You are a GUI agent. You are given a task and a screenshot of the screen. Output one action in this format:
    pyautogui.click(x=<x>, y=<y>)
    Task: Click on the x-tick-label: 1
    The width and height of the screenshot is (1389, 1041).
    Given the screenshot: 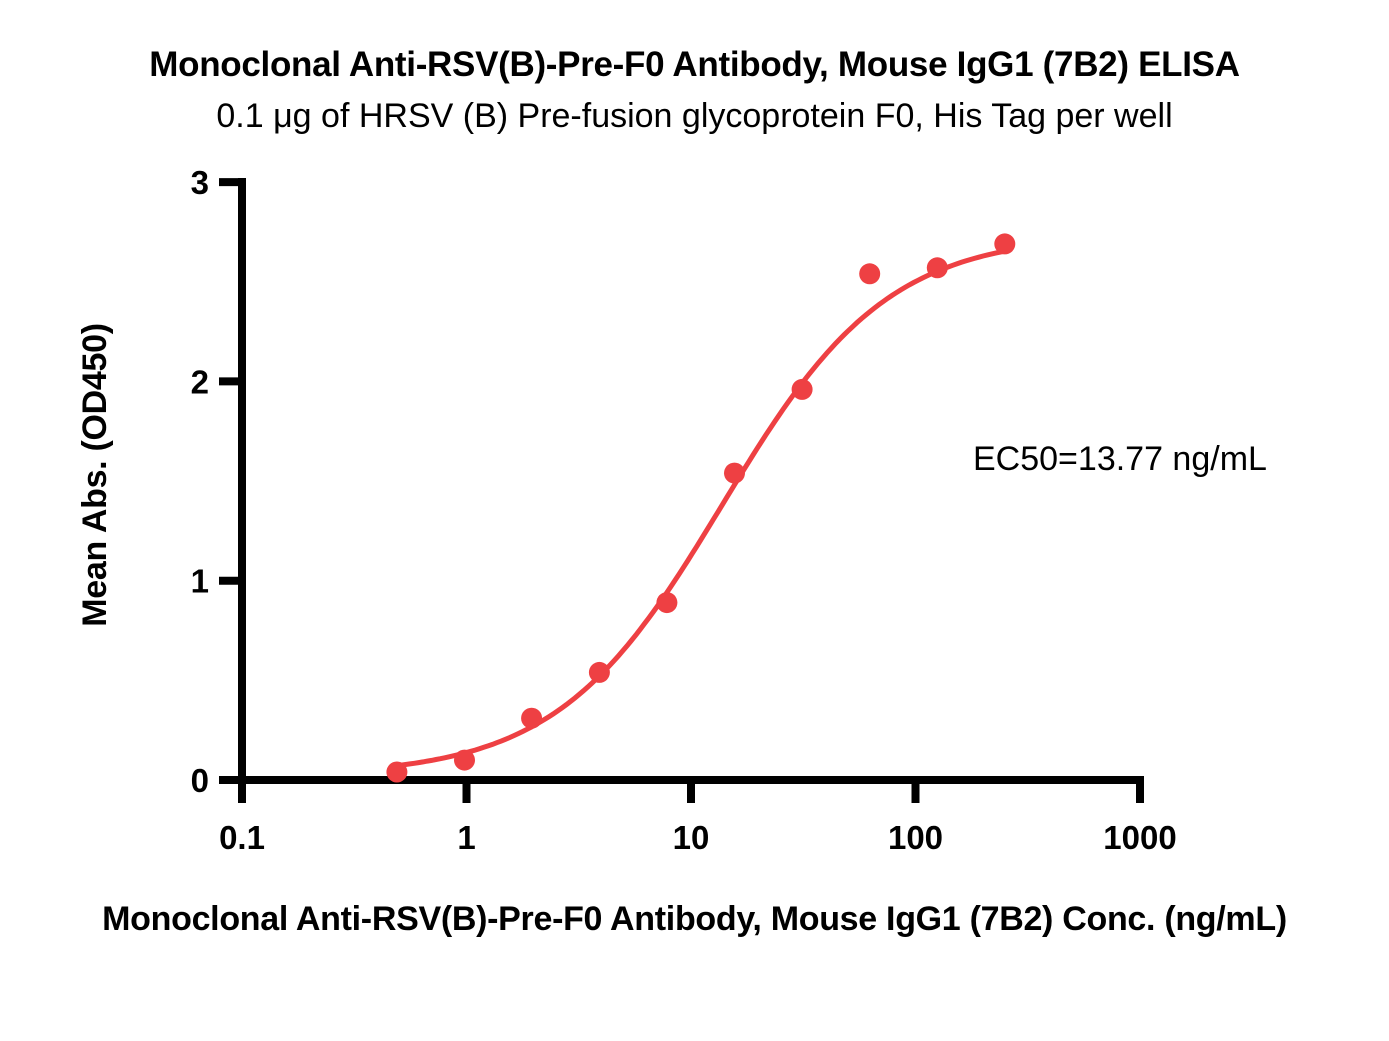 What is the action you would take?
    pyautogui.click(x=466, y=837)
    